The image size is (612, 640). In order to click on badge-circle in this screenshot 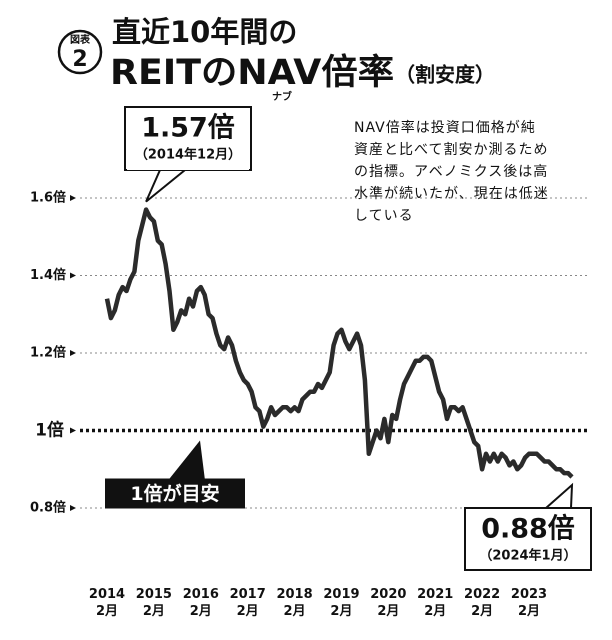, I will do `click(80, 52)`.